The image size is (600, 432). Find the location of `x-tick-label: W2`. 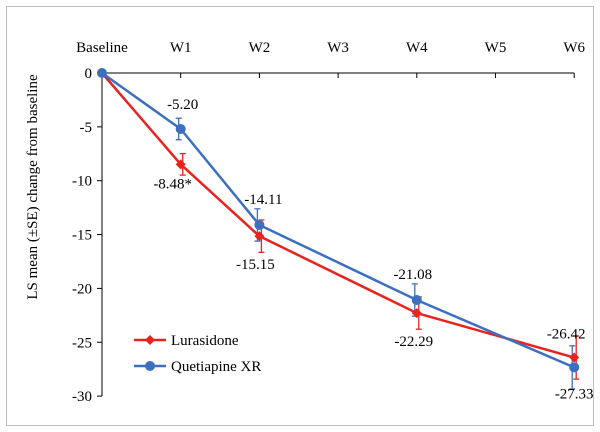

x-tick-label: W2 is located at coordinates (260, 48).